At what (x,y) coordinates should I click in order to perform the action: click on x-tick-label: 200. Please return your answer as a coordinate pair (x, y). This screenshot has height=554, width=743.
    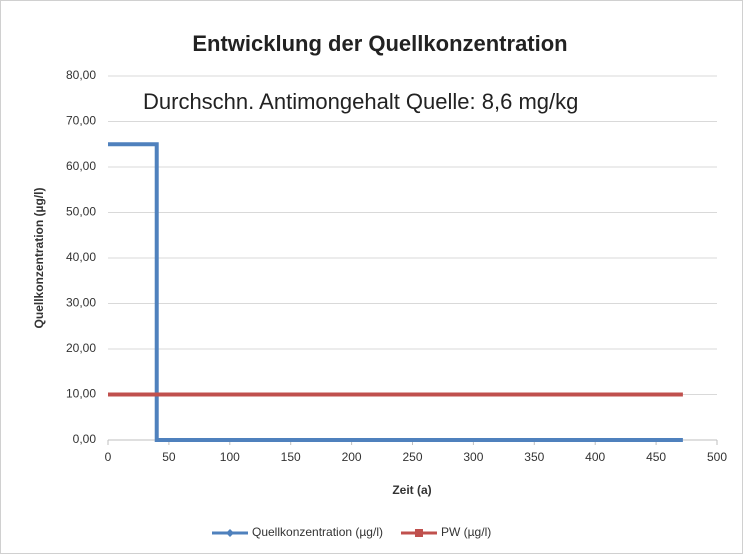
    Looking at the image, I should click on (352, 457).